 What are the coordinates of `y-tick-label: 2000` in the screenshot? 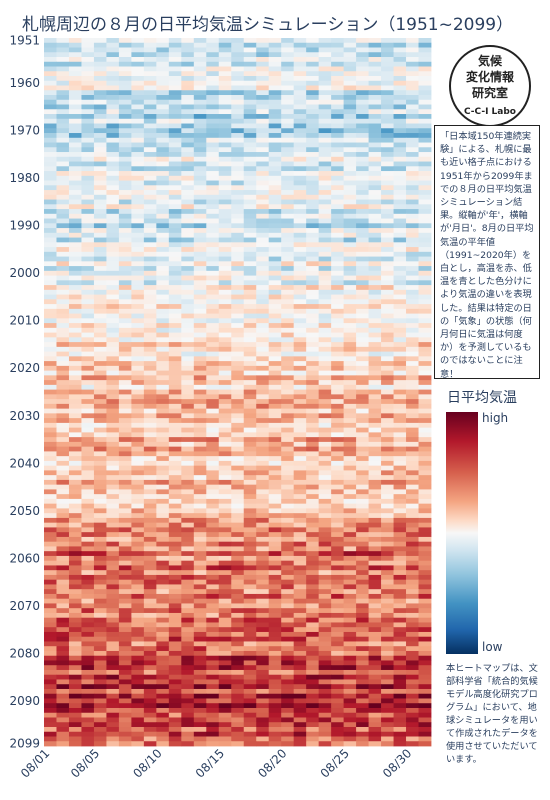 It's located at (24, 273).